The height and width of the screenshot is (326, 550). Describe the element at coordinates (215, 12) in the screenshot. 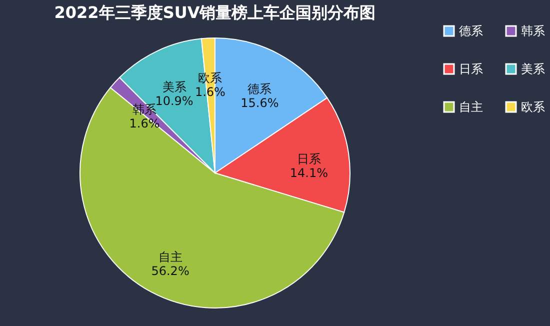

I see `chart-title: 2022年三季度SUV销量榜上车企国别分布图` at that location.